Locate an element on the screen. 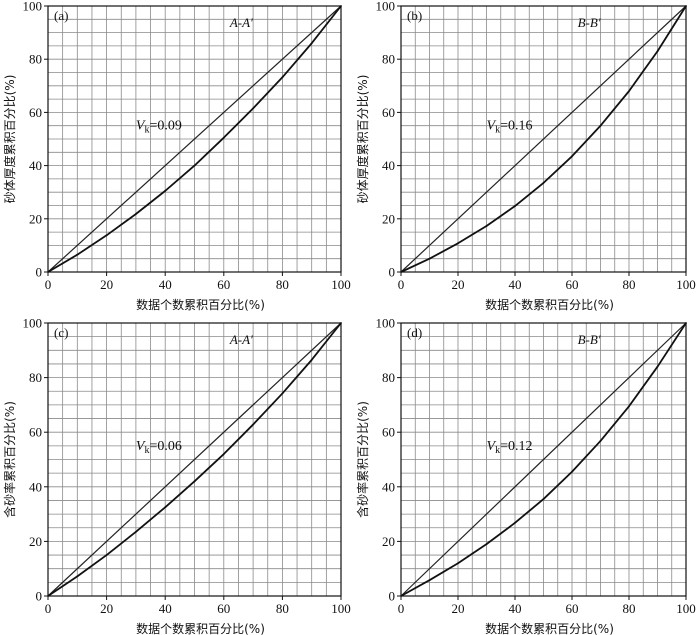  vk-annotation: Vk=0.09 is located at coordinates (159, 127).